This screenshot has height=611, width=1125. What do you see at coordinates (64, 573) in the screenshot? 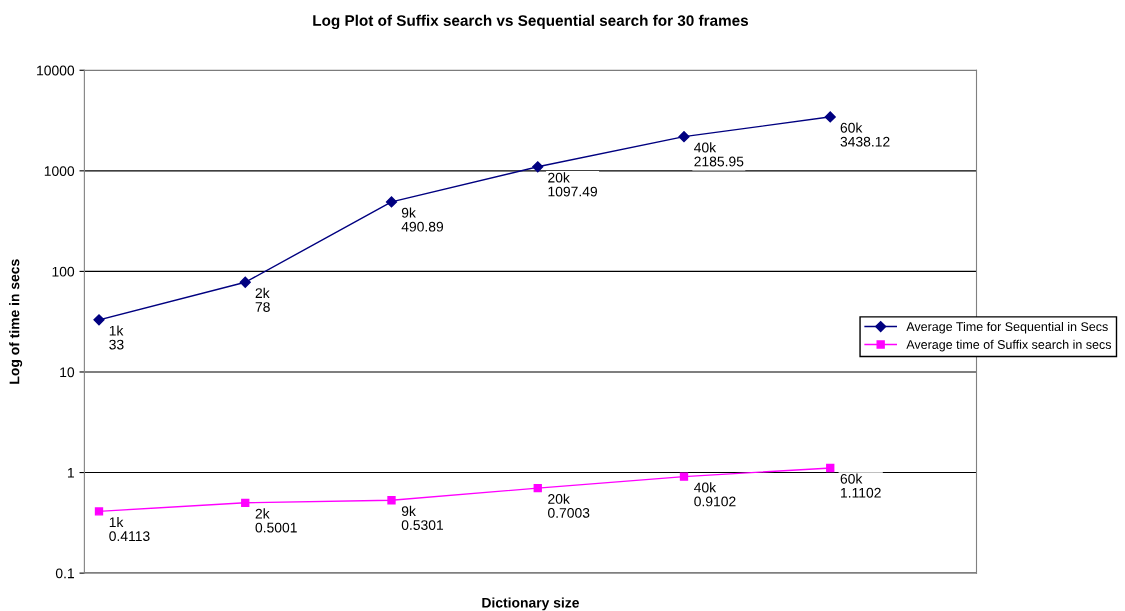
I see `y-tick-label: 0.1` at bounding box center [64, 573].